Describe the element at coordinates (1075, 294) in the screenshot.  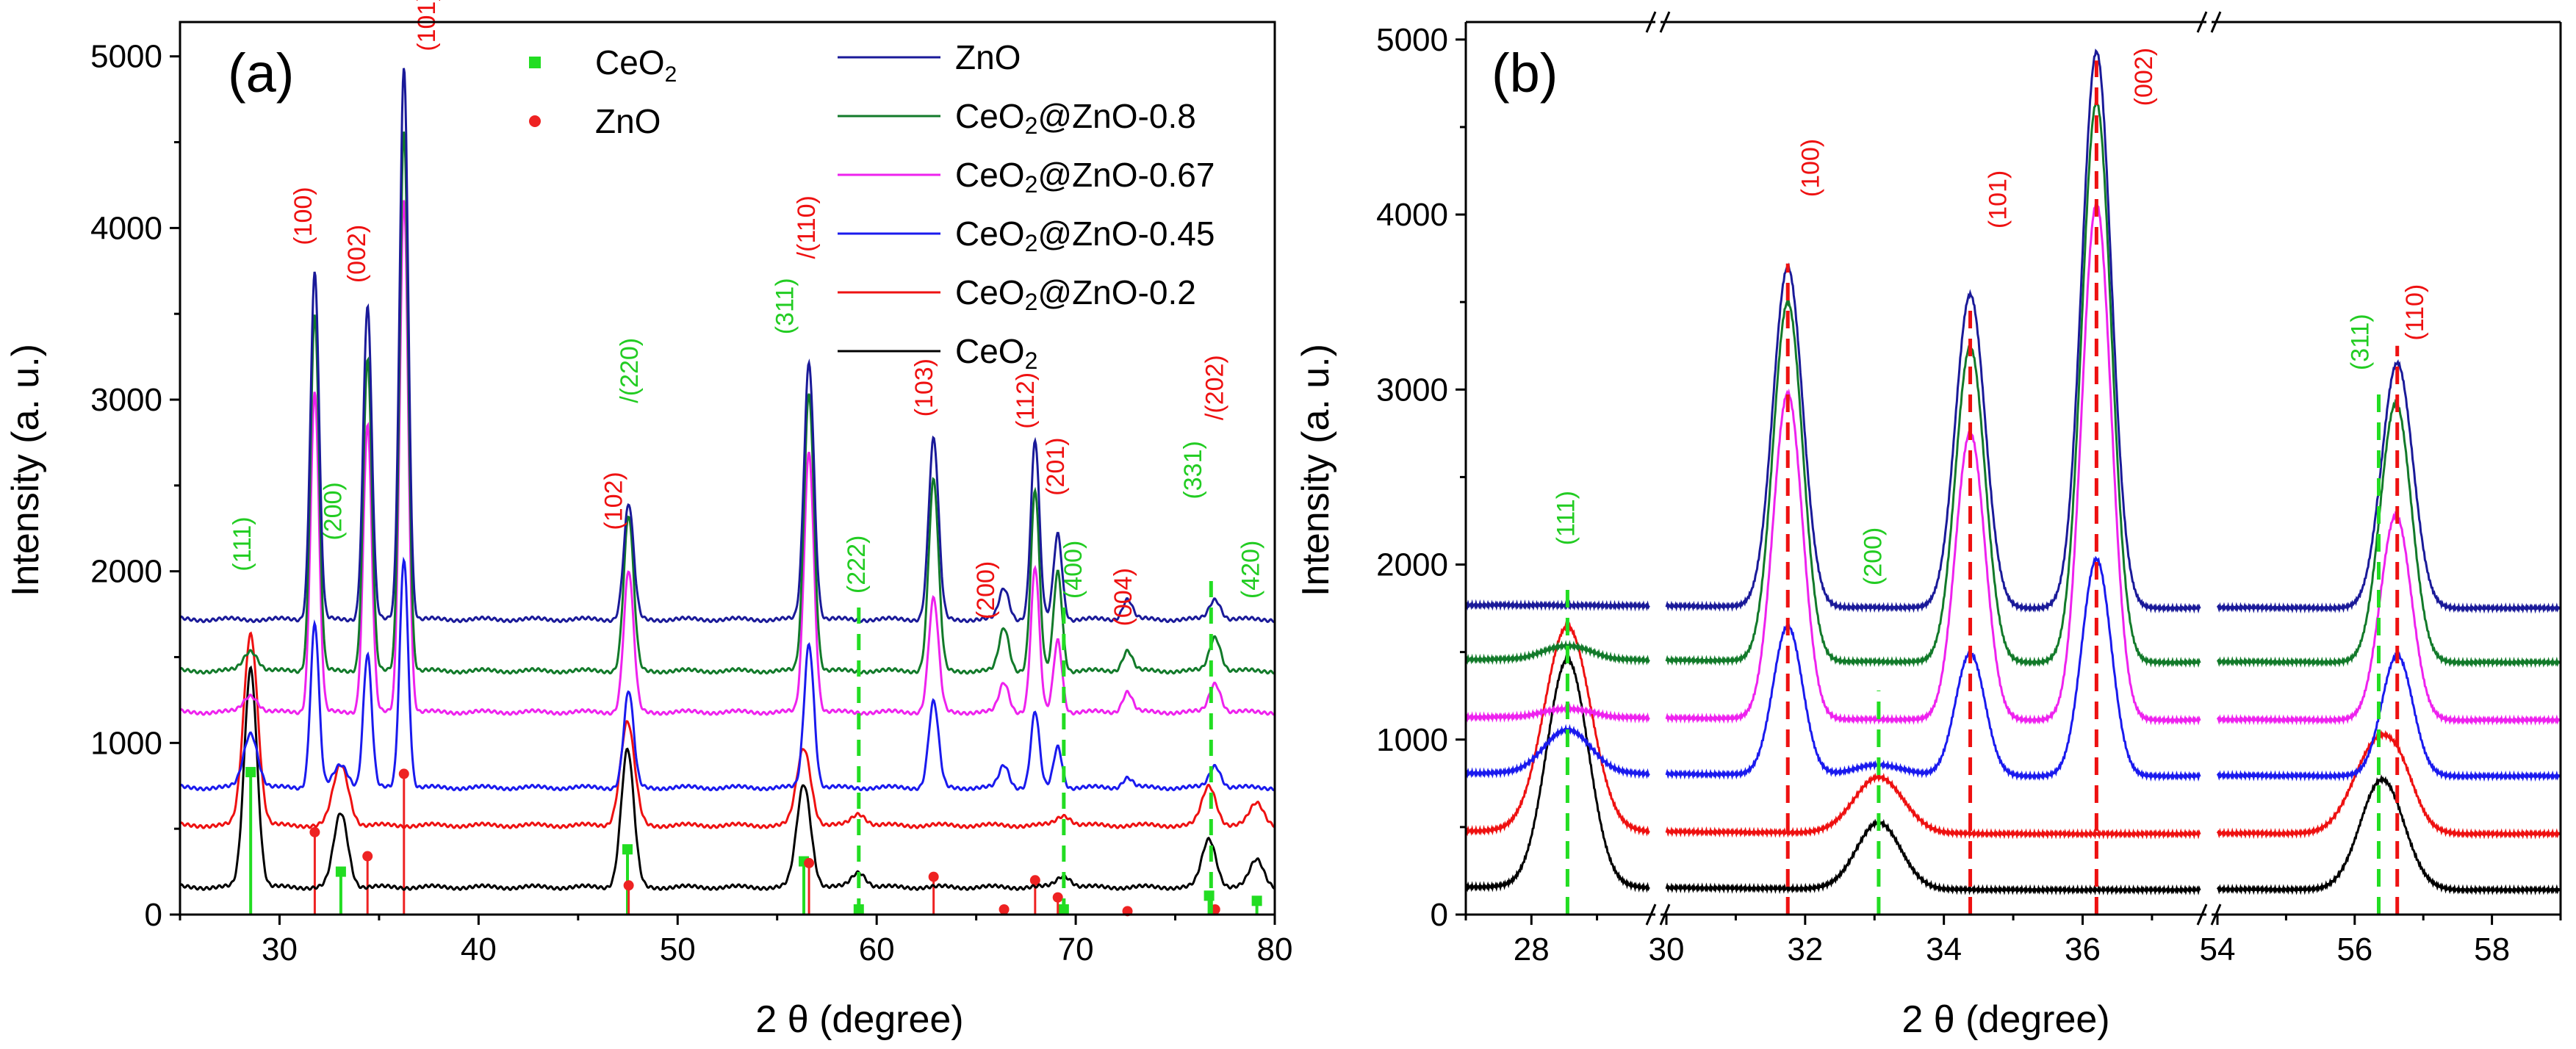
I see `legend-label: CeO2@ZnO-0.2` at that location.